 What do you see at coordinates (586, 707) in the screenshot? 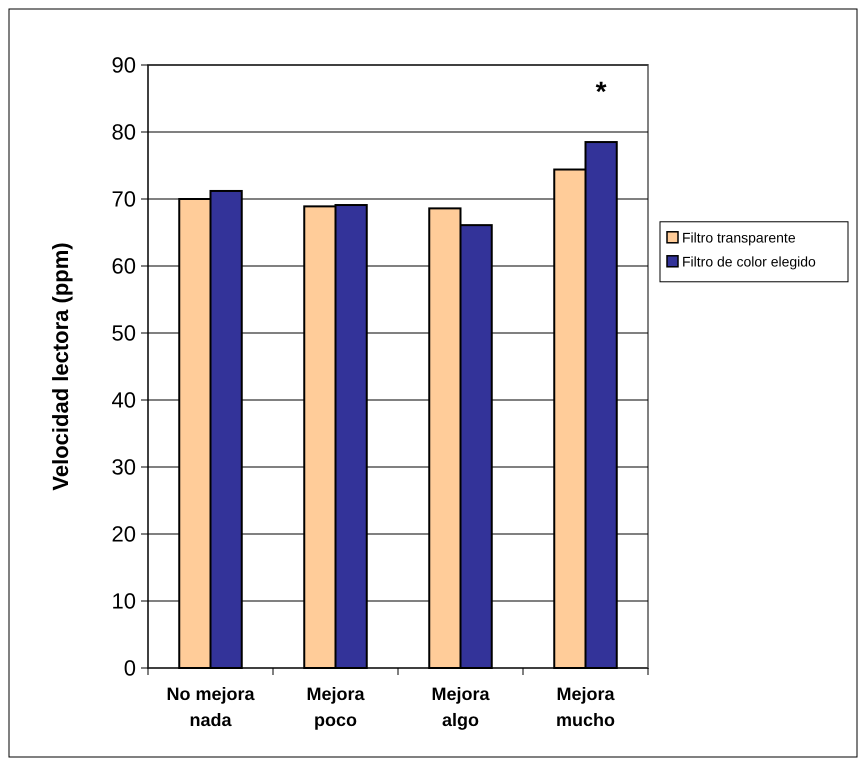
I see `x-tick-label: Mejora mucho` at bounding box center [586, 707].